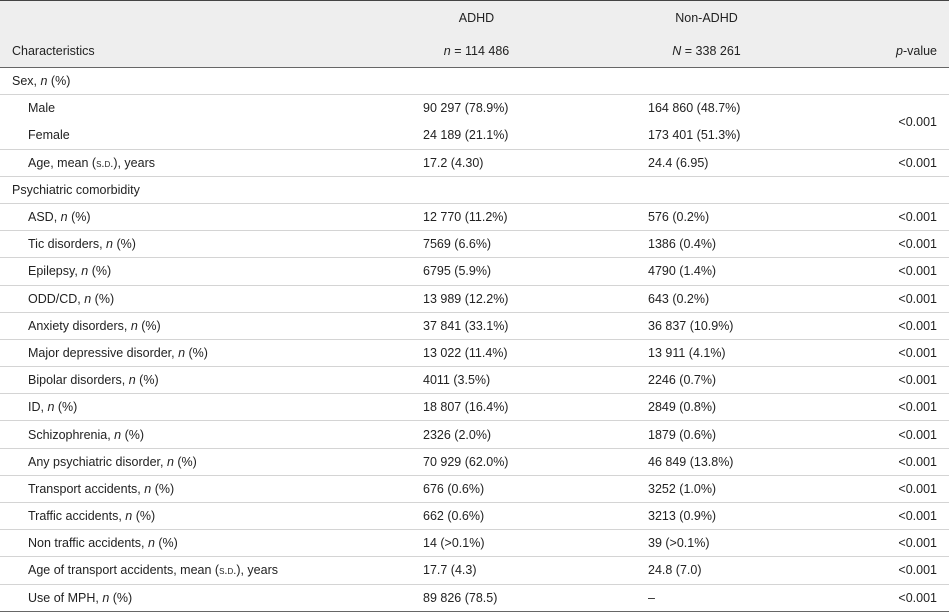 The image size is (949, 612). I want to click on cell-text: 4790 (1.4%), so click(682, 271).